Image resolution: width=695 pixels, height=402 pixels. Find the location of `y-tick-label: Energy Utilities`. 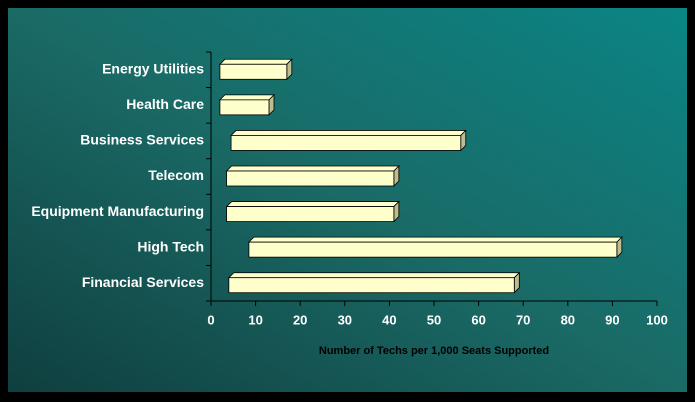

y-tick-label: Energy Utilities is located at coordinates (153, 68).